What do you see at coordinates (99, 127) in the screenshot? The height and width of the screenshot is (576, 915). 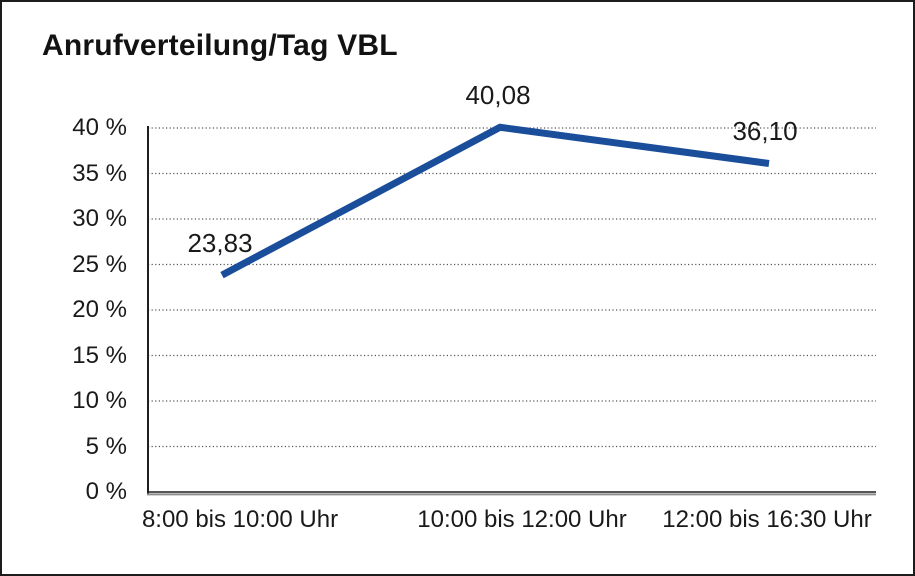 I see `y-tick-label: 40 %` at bounding box center [99, 127].